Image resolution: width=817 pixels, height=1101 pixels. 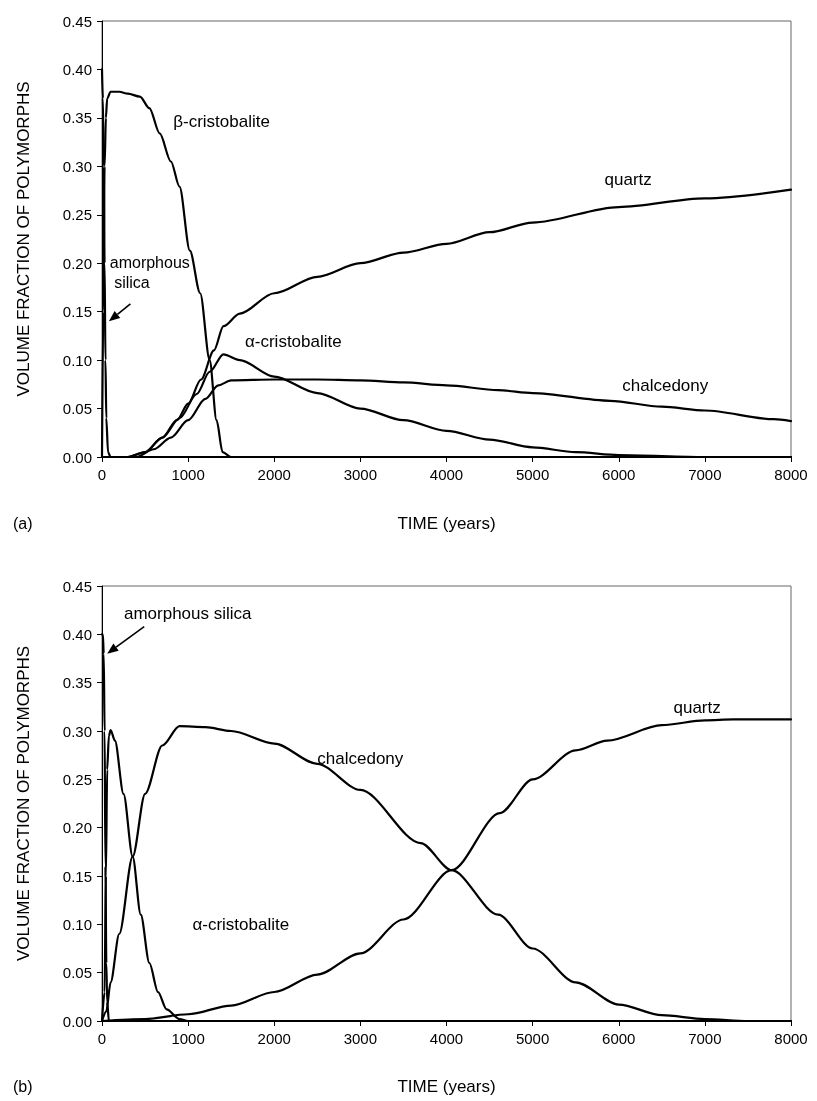 I want to click on series-label: α-cristobalite, so click(x=293, y=342).